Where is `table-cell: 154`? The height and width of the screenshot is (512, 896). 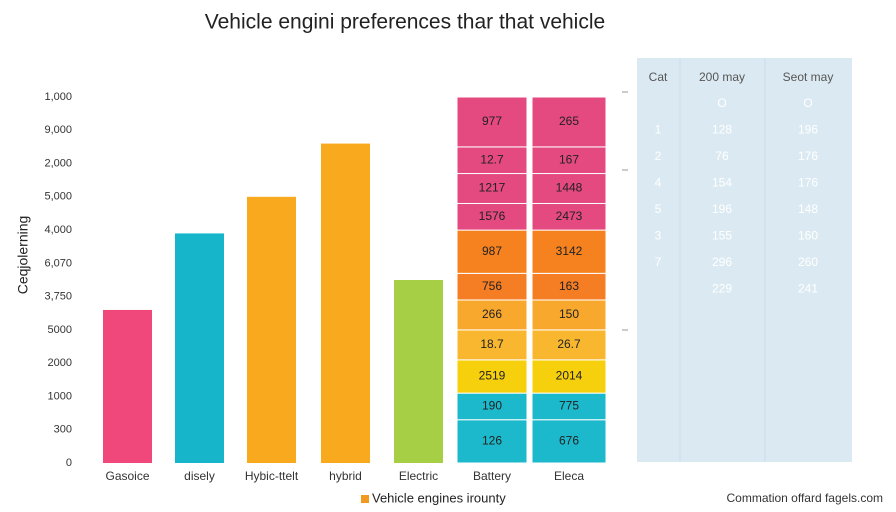 table-cell: 154 is located at coordinates (722, 183).